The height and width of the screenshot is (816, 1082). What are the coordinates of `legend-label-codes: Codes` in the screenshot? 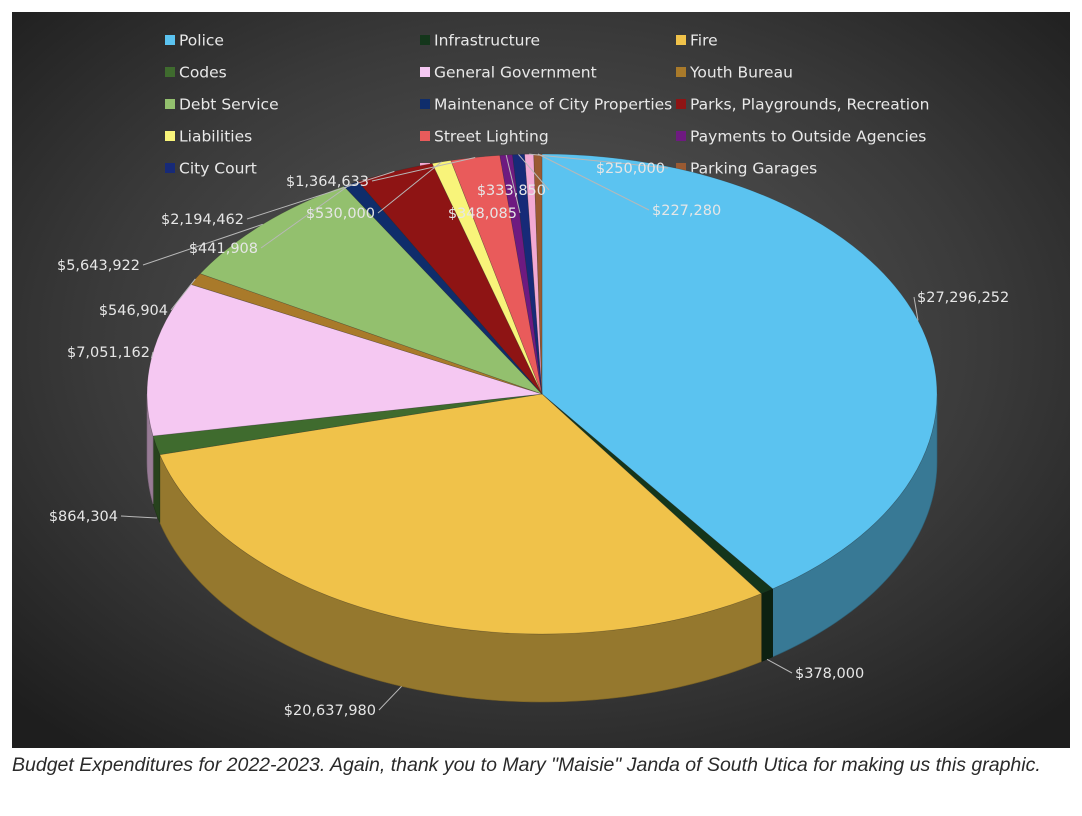 It's located at (203, 73).